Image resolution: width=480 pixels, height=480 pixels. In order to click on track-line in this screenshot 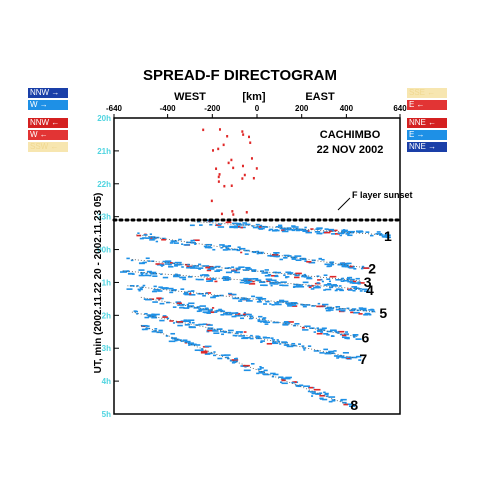, I will do `click(245, 270)`.